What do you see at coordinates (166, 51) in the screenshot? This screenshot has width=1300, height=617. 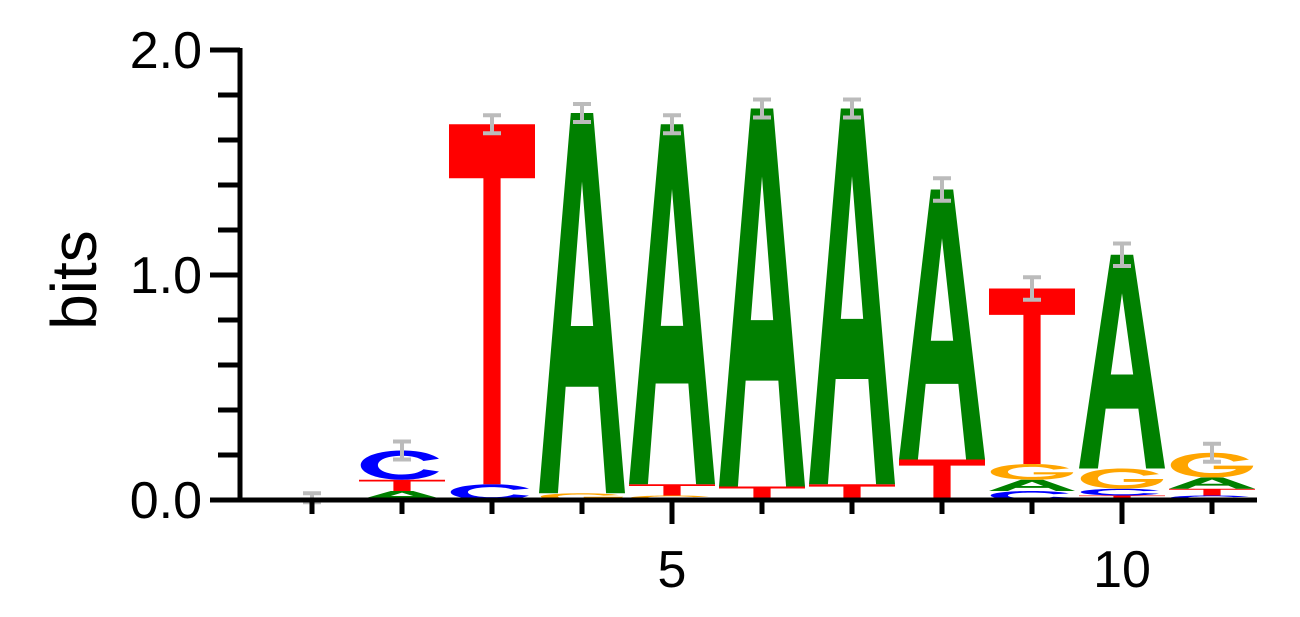 I see `y-tick-label: 2.0` at bounding box center [166, 51].